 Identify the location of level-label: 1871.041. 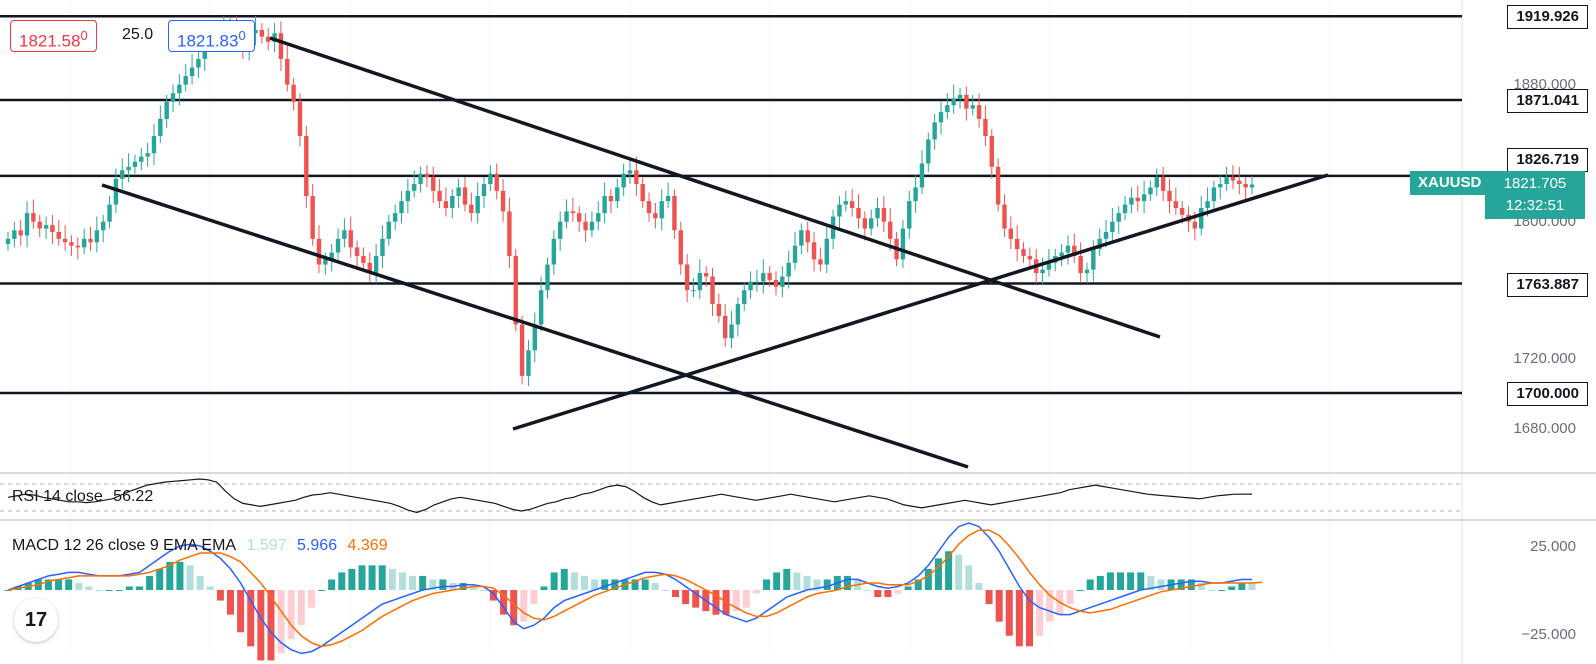
(1547, 101).